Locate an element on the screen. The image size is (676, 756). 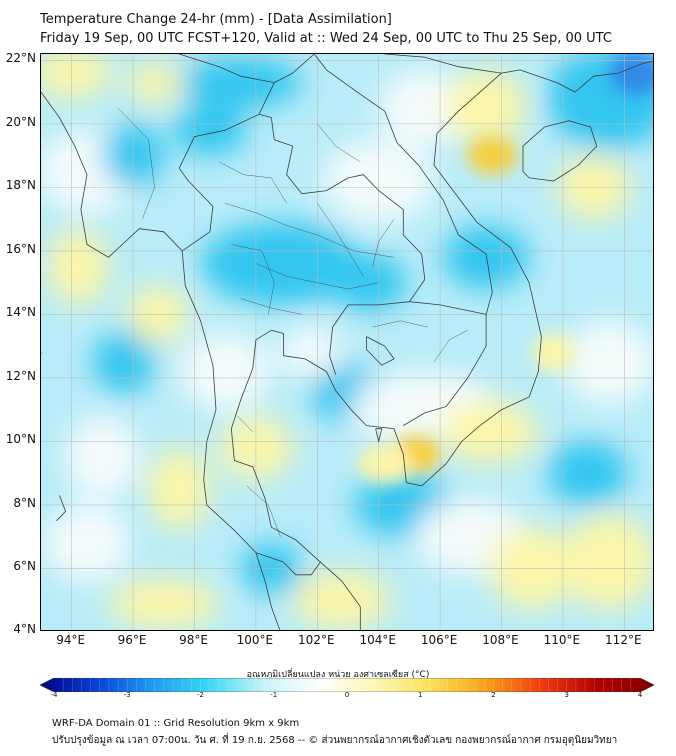
latitude-tick-label: 22°N is located at coordinates (20, 58).